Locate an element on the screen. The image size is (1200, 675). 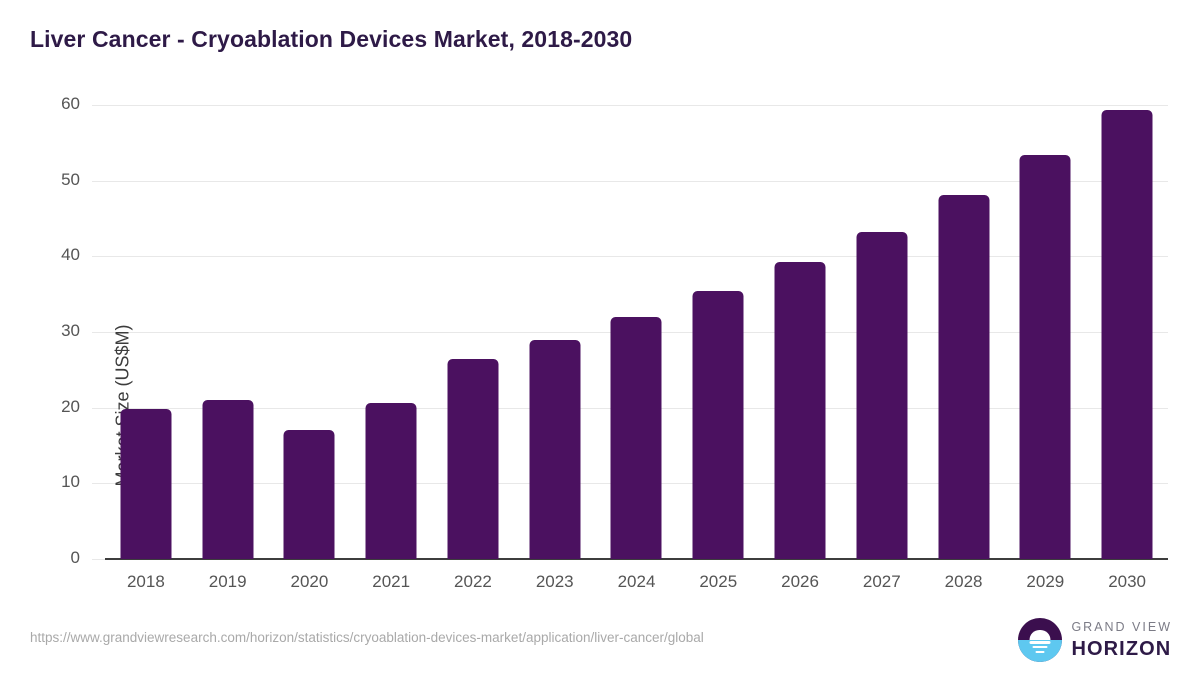
x-tick-label: 2018 is located at coordinates (145, 581).